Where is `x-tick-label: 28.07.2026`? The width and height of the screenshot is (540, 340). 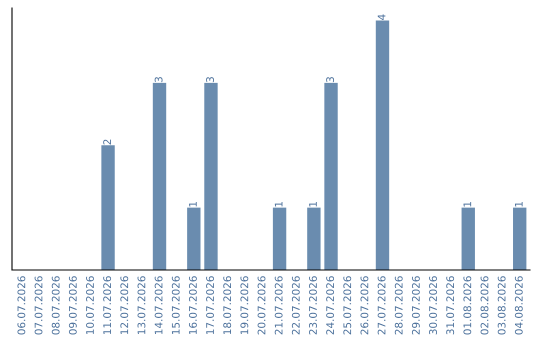 x-tick-label: 28.07.2026 is located at coordinates (398, 305).